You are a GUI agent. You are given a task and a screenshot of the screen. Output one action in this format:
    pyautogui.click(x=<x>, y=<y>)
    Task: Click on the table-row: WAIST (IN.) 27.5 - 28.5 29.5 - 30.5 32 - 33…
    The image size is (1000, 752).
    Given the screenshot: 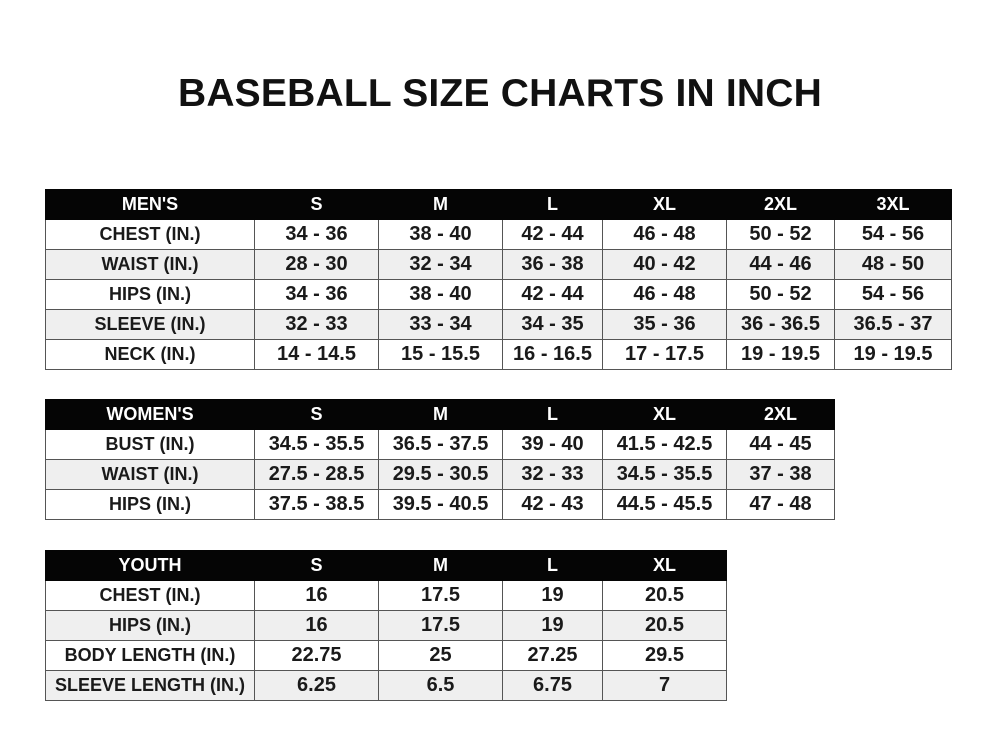 What is the action you would take?
    pyautogui.click(x=440, y=474)
    